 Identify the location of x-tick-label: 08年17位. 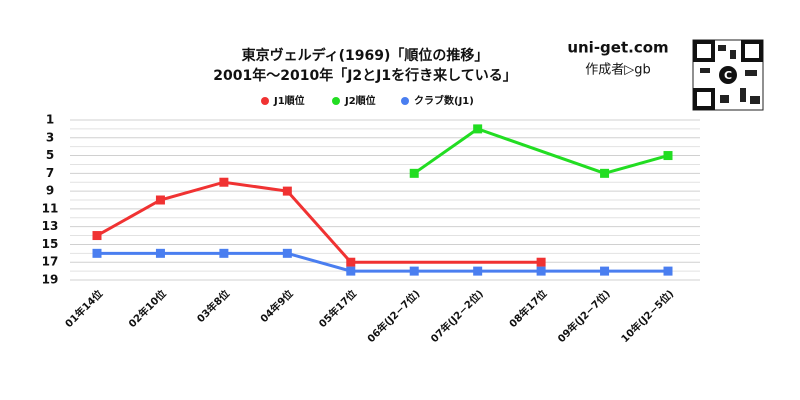
(527, 308).